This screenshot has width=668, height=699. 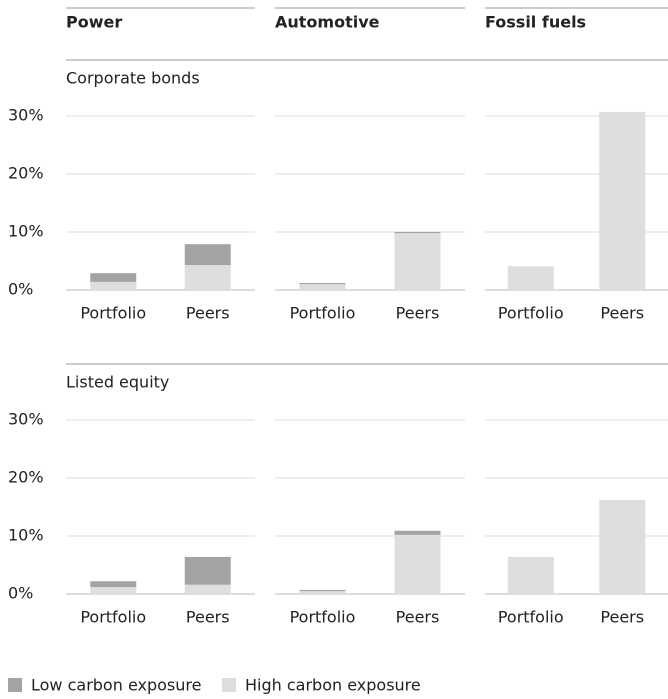 I want to click on row-title: Corporate bonds, so click(x=133, y=78).